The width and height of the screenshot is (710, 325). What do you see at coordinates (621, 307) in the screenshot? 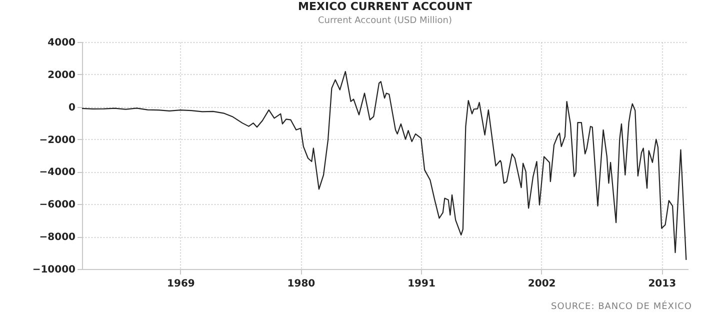
I see `source-note: SOURCE: BANCO DE MÉXICO` at bounding box center [621, 307].